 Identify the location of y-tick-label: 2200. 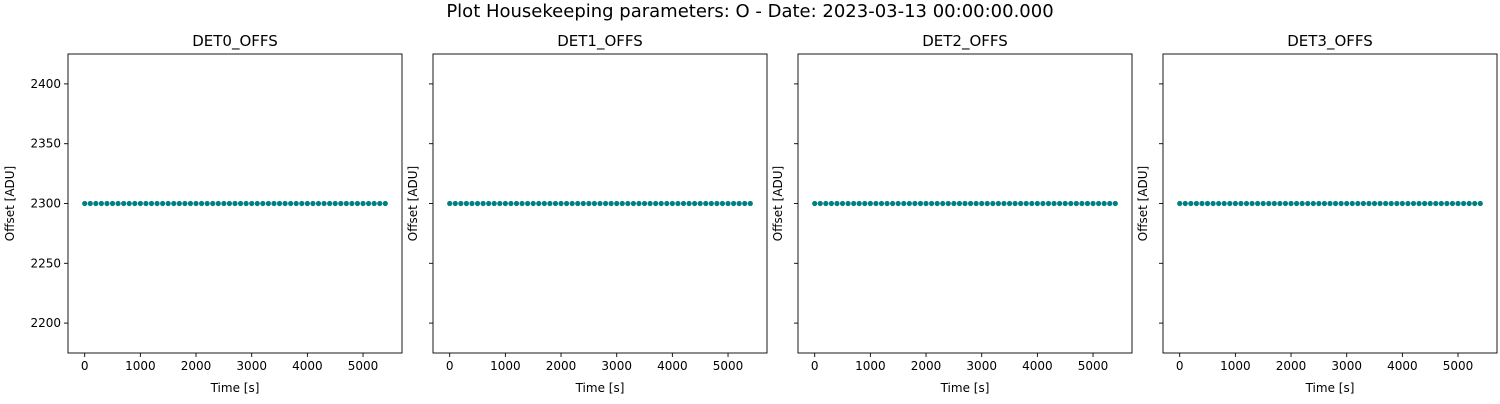
(45, 323).